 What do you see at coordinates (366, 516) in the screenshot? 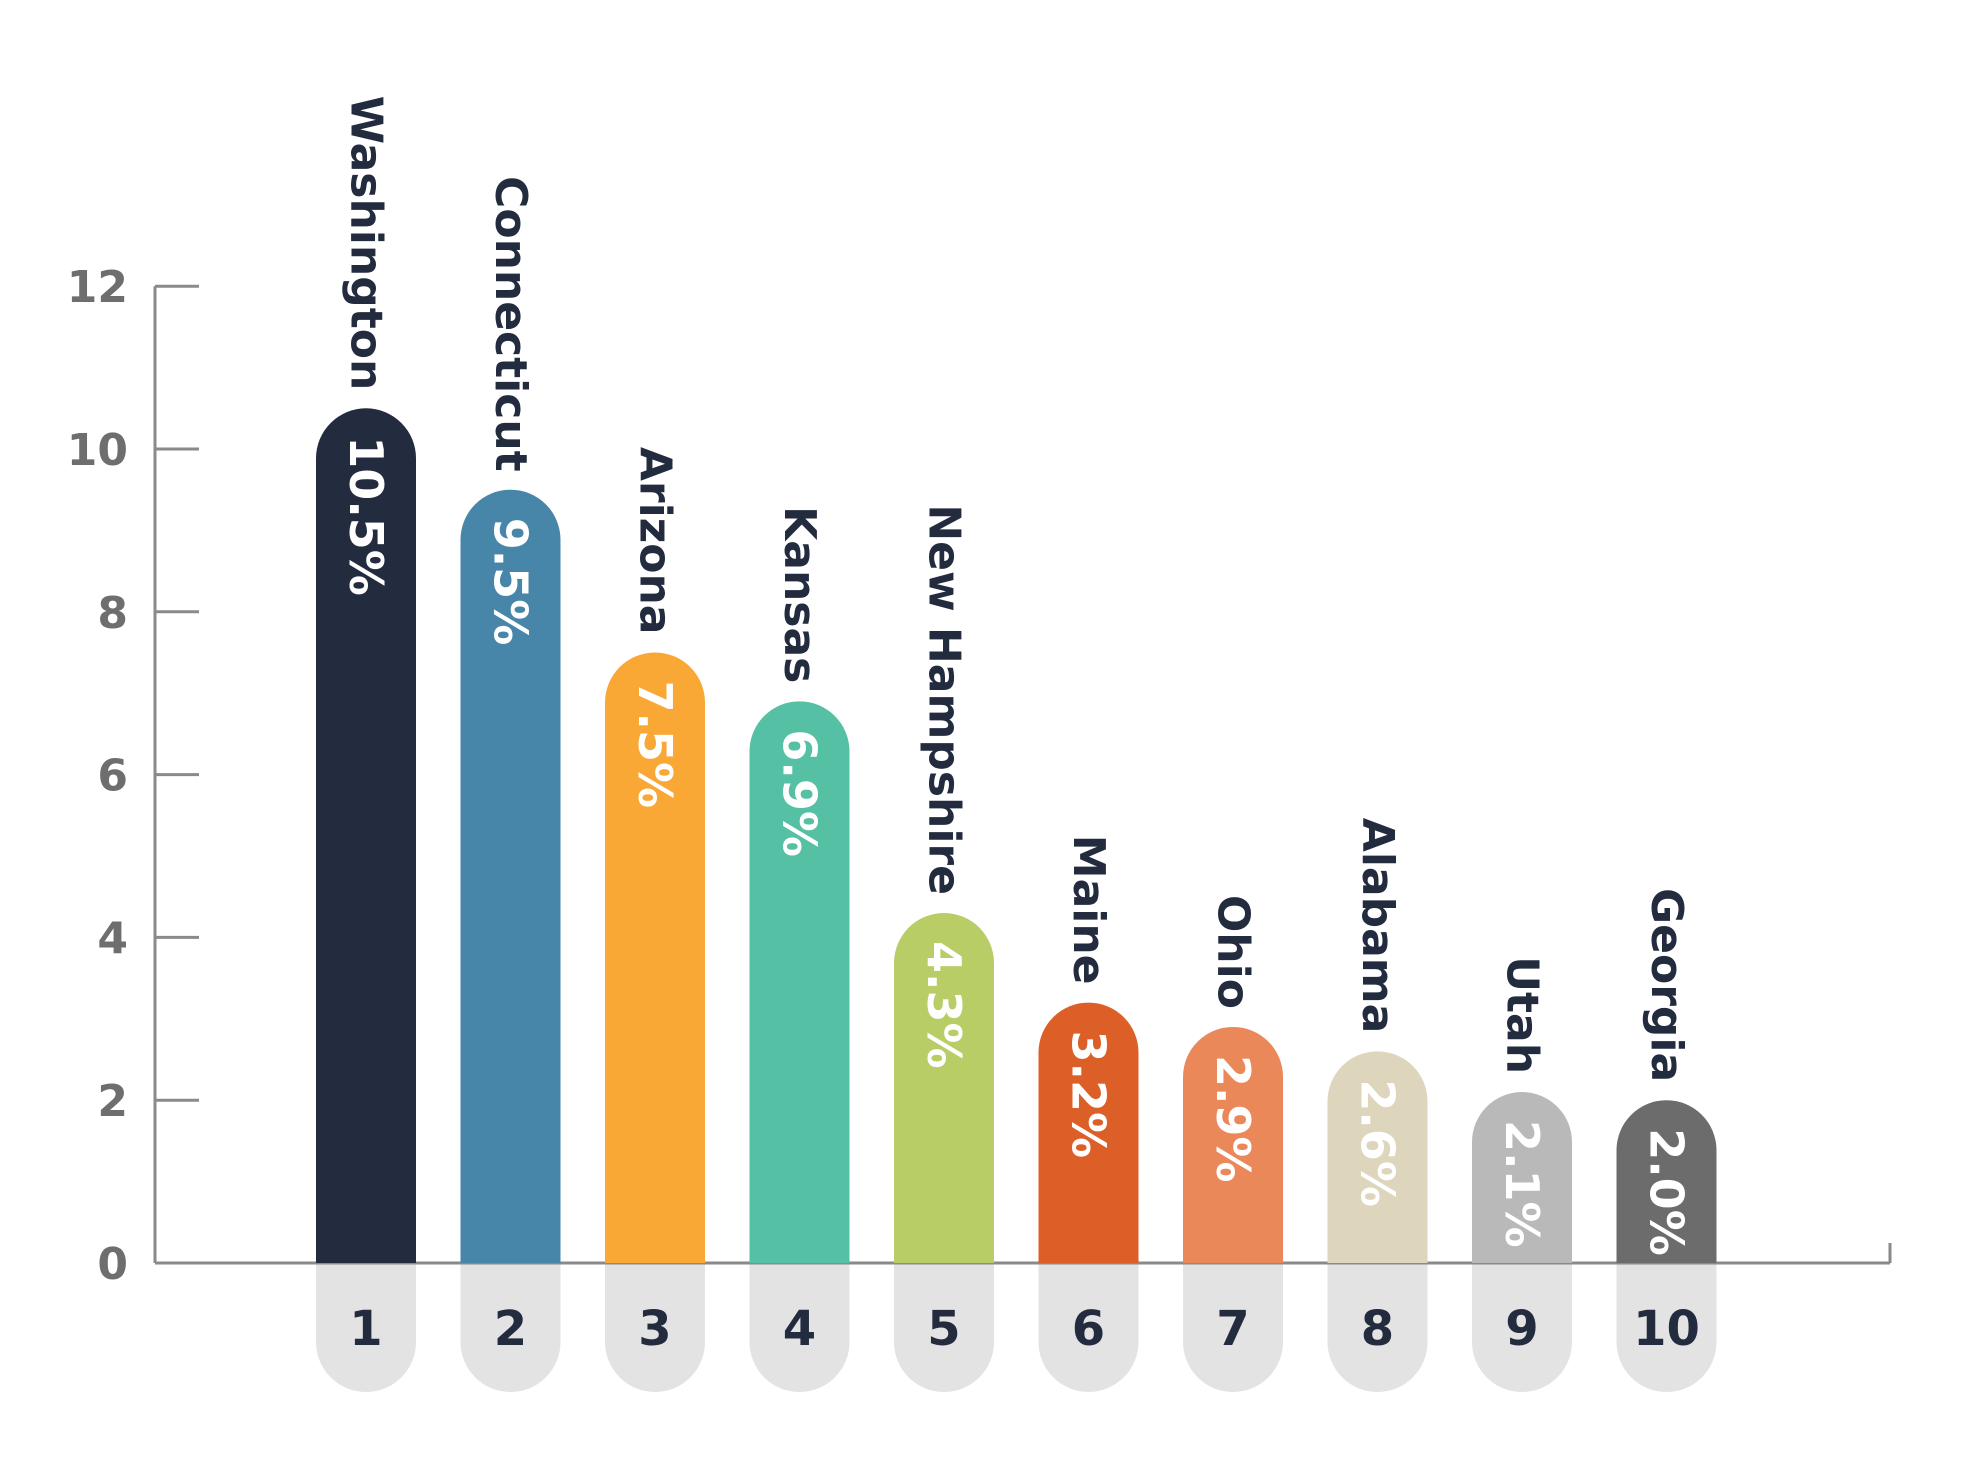
I see `bar-value-label: 10.5%` at bounding box center [366, 516].